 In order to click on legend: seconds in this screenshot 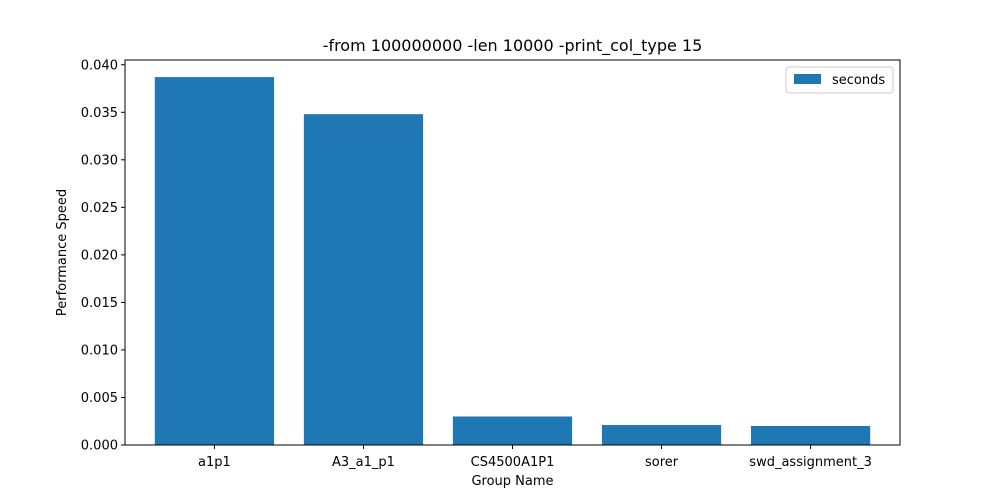, I will do `click(839, 80)`.